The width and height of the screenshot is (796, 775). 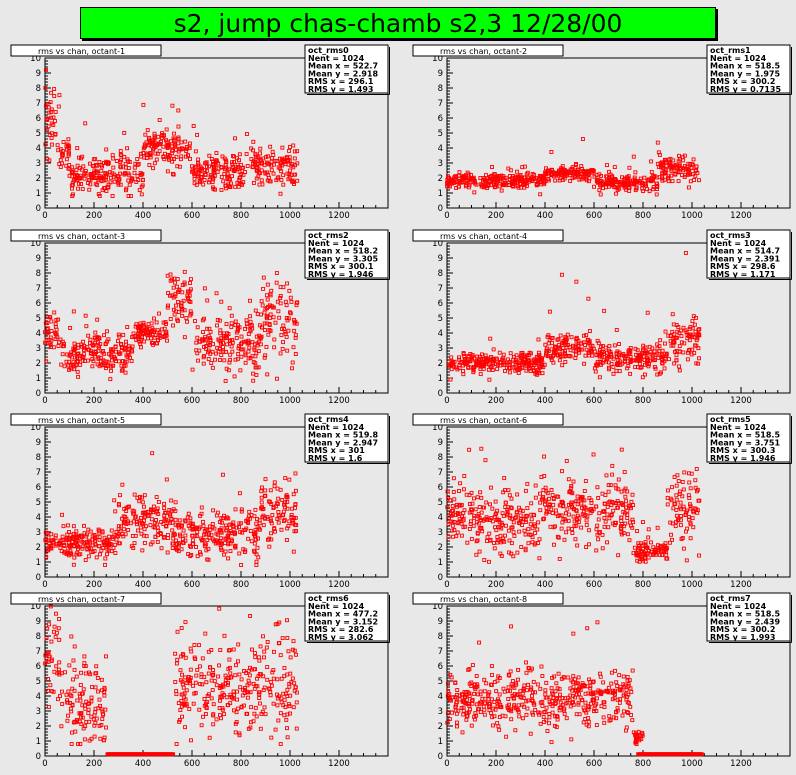 I want to click on canvas-title: s2, jump chas-chamb s2,3 12/28/00, so click(x=398, y=23).